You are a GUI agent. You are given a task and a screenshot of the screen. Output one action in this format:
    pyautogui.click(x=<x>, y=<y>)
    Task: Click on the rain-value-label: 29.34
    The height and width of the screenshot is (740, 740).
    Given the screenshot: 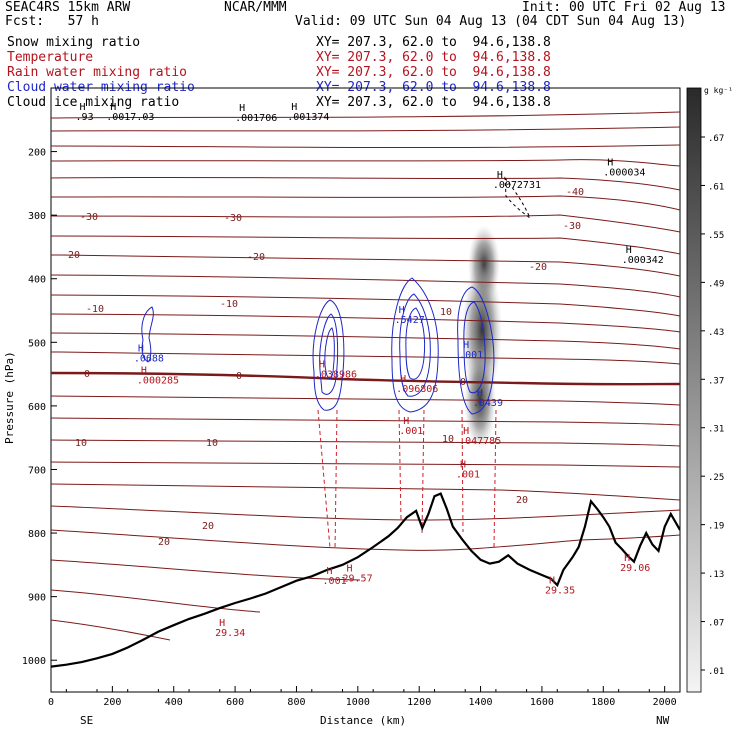 What is the action you would take?
    pyautogui.click(x=230, y=633)
    